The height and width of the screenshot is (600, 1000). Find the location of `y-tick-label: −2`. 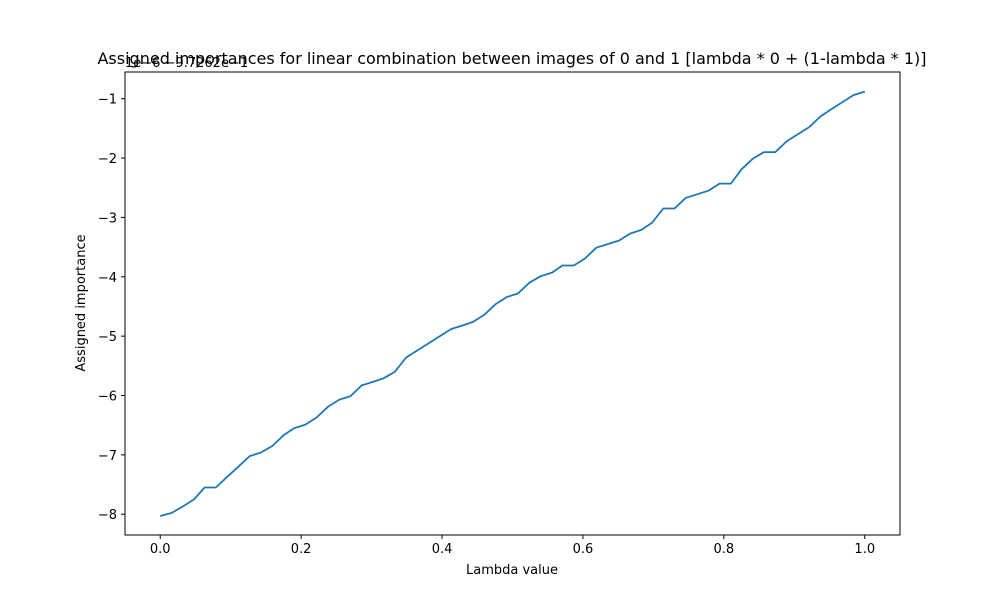

y-tick-label: −2 is located at coordinates (107, 159).